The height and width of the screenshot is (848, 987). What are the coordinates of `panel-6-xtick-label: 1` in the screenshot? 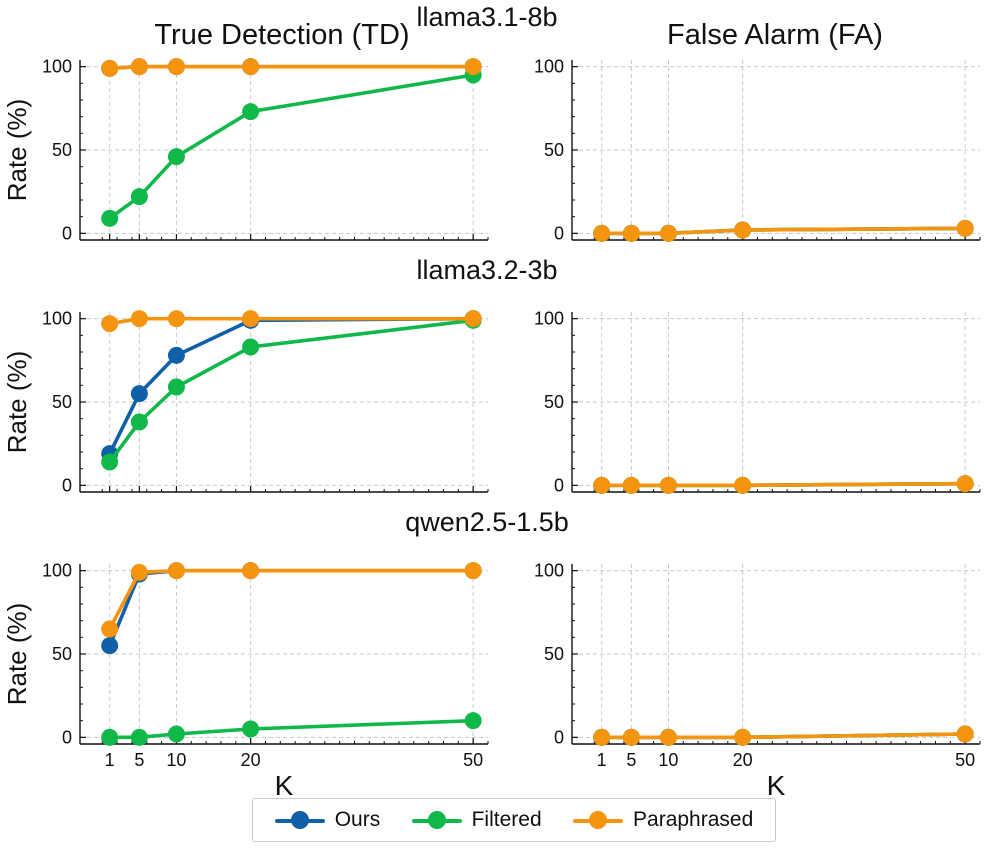 It's located at (602, 760).